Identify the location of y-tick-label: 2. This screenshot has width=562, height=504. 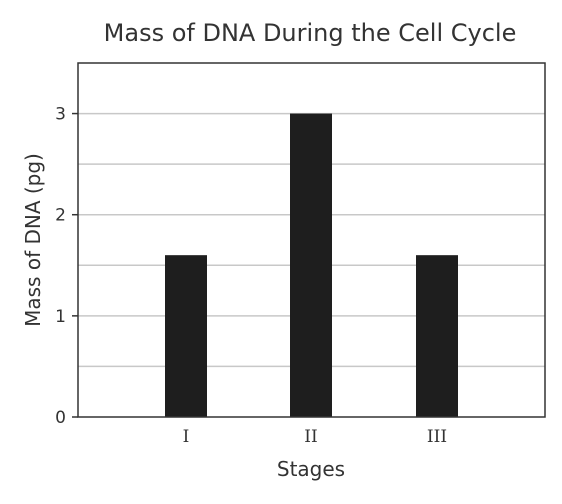
(60, 216).